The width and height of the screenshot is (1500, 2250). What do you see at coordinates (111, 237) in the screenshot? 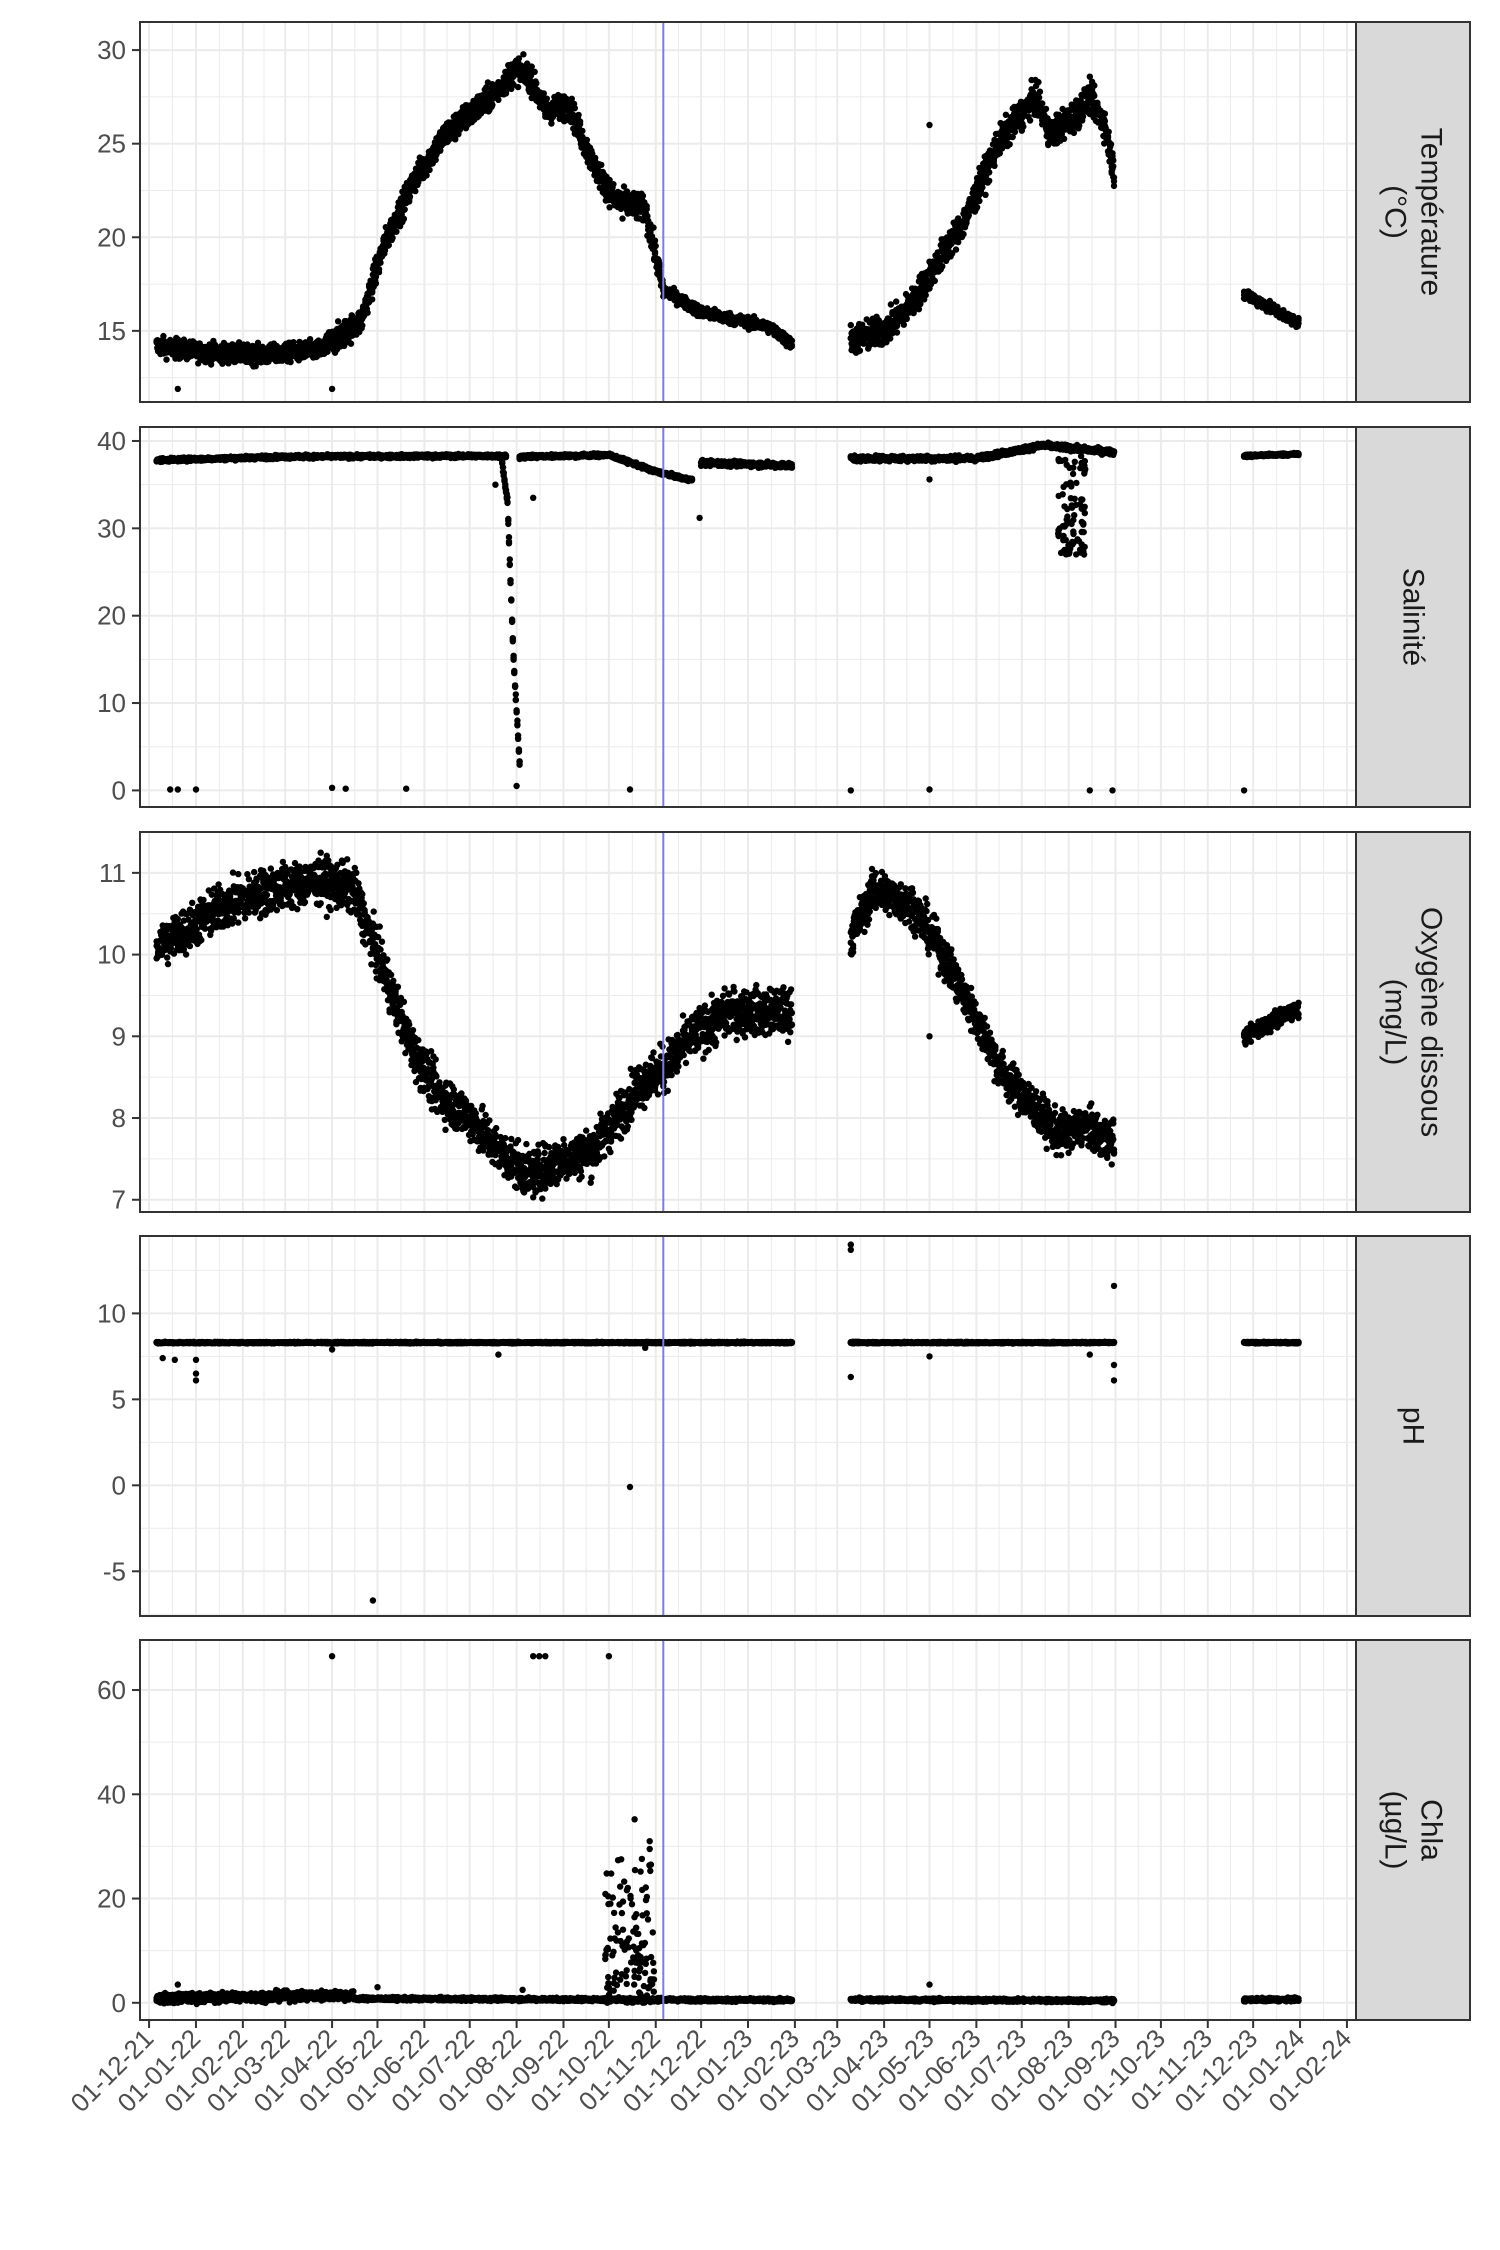
I see `y-tick-label: 20` at bounding box center [111, 237].